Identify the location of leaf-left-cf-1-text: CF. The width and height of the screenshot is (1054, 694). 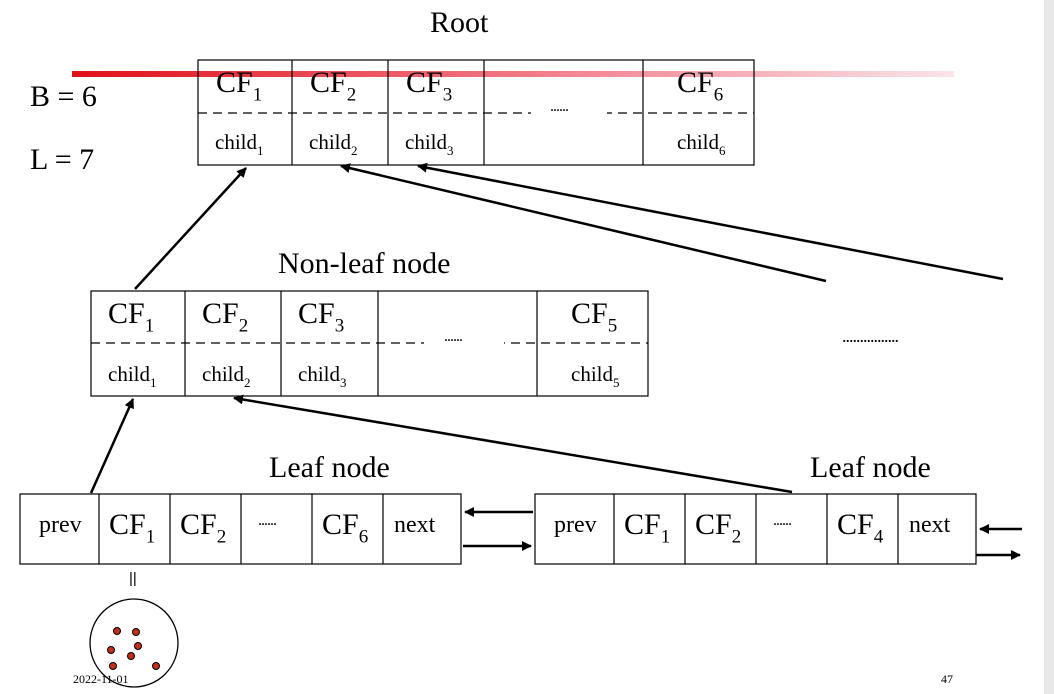
(127, 524).